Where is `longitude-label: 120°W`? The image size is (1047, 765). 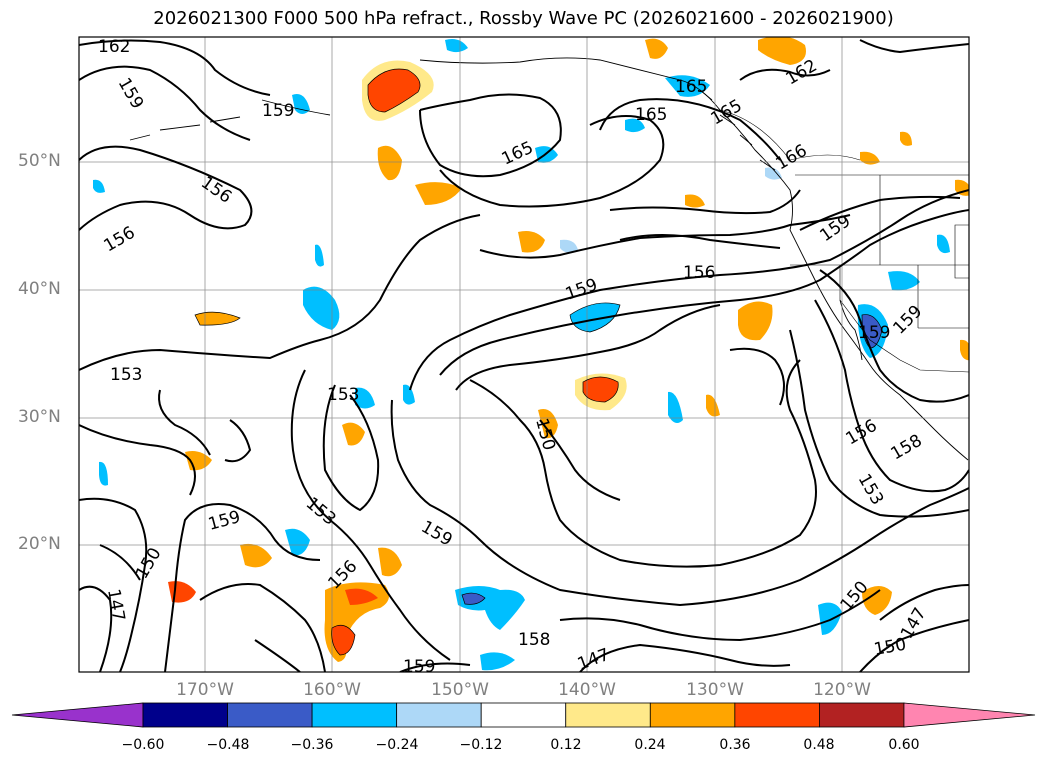 longitude-label: 120°W is located at coordinates (842, 690).